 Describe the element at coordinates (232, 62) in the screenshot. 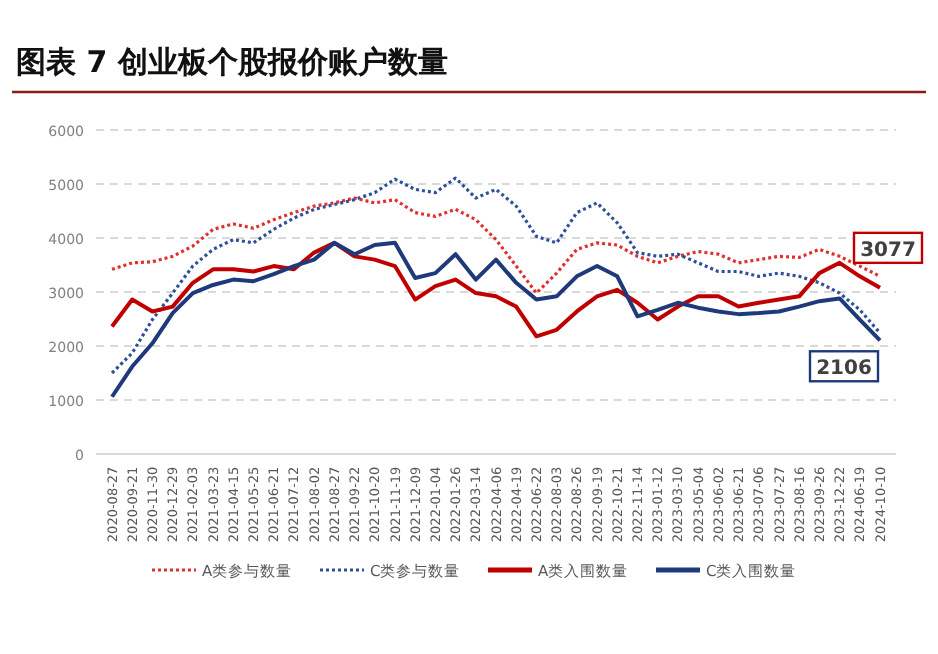

I see `title: 图表 7 创业板个股报价账户数量` at that location.